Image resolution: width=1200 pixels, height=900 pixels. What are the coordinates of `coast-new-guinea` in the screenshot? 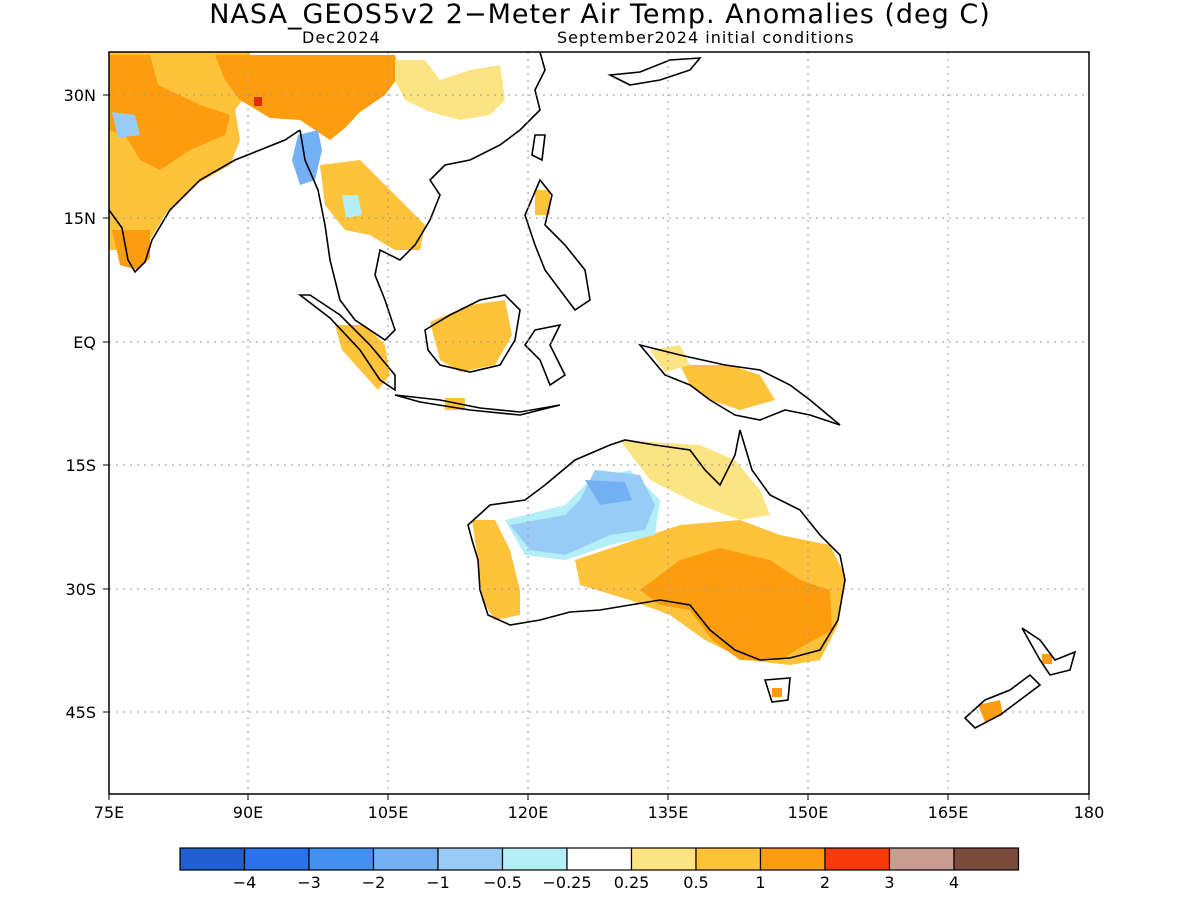 It's located at (739, 384).